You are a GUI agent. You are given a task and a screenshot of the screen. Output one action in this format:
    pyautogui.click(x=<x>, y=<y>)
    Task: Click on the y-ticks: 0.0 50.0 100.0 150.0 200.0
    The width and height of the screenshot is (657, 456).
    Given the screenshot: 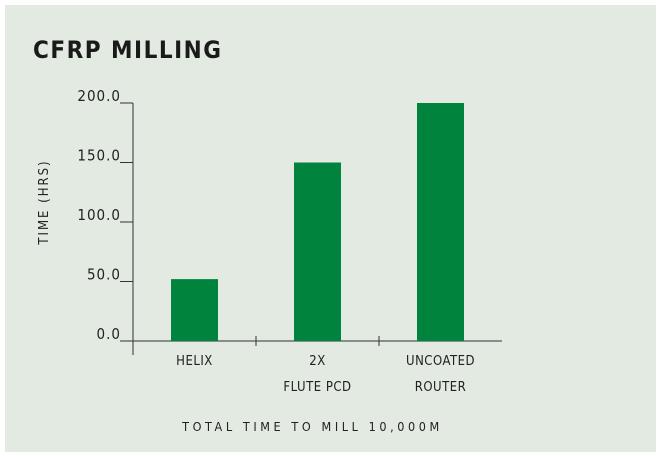 What is the action you would take?
    pyautogui.click(x=105, y=215)
    